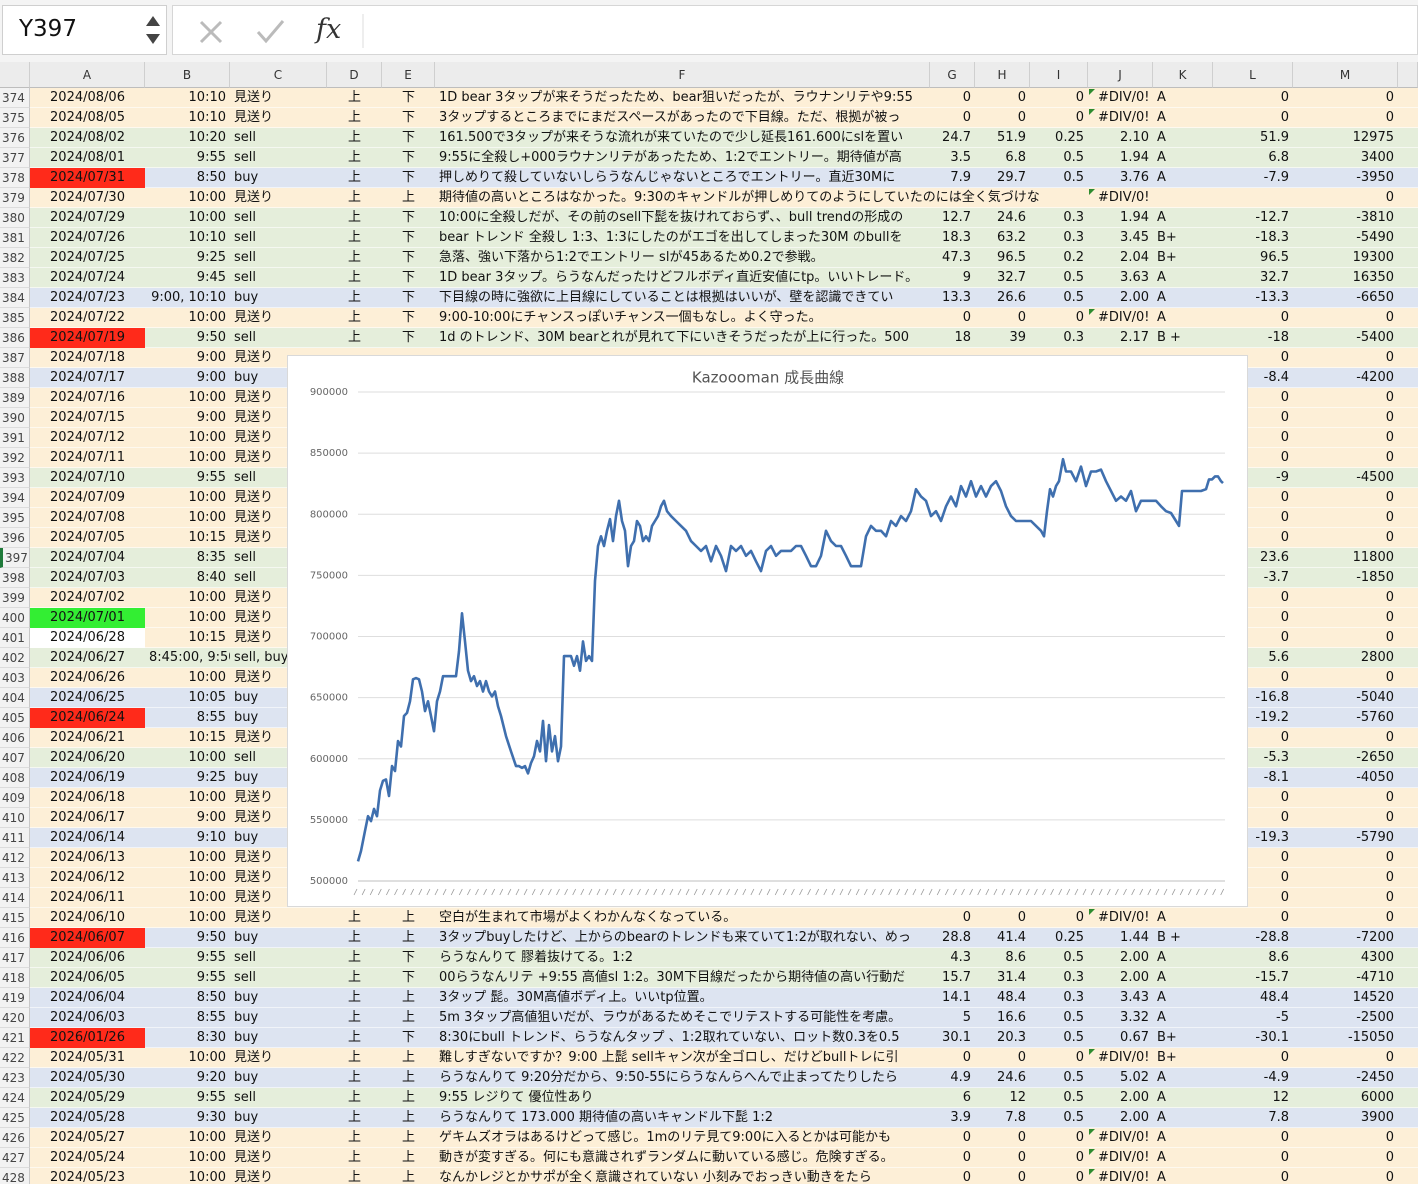 The width and height of the screenshot is (1418, 1184). Describe the element at coordinates (87, 277) in the screenshot. I see `cell: 2024/07/24` at that location.